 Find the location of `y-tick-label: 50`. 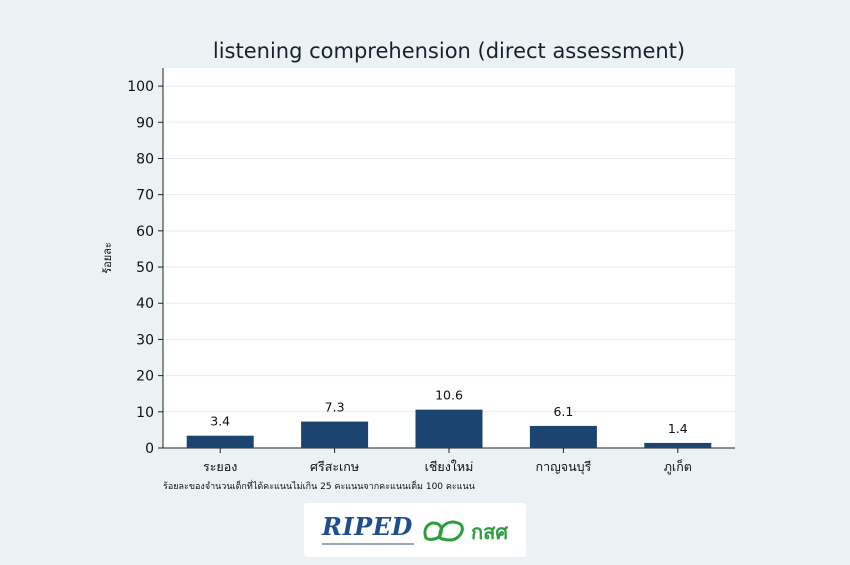

y-tick-label: 50 is located at coordinates (145, 268).